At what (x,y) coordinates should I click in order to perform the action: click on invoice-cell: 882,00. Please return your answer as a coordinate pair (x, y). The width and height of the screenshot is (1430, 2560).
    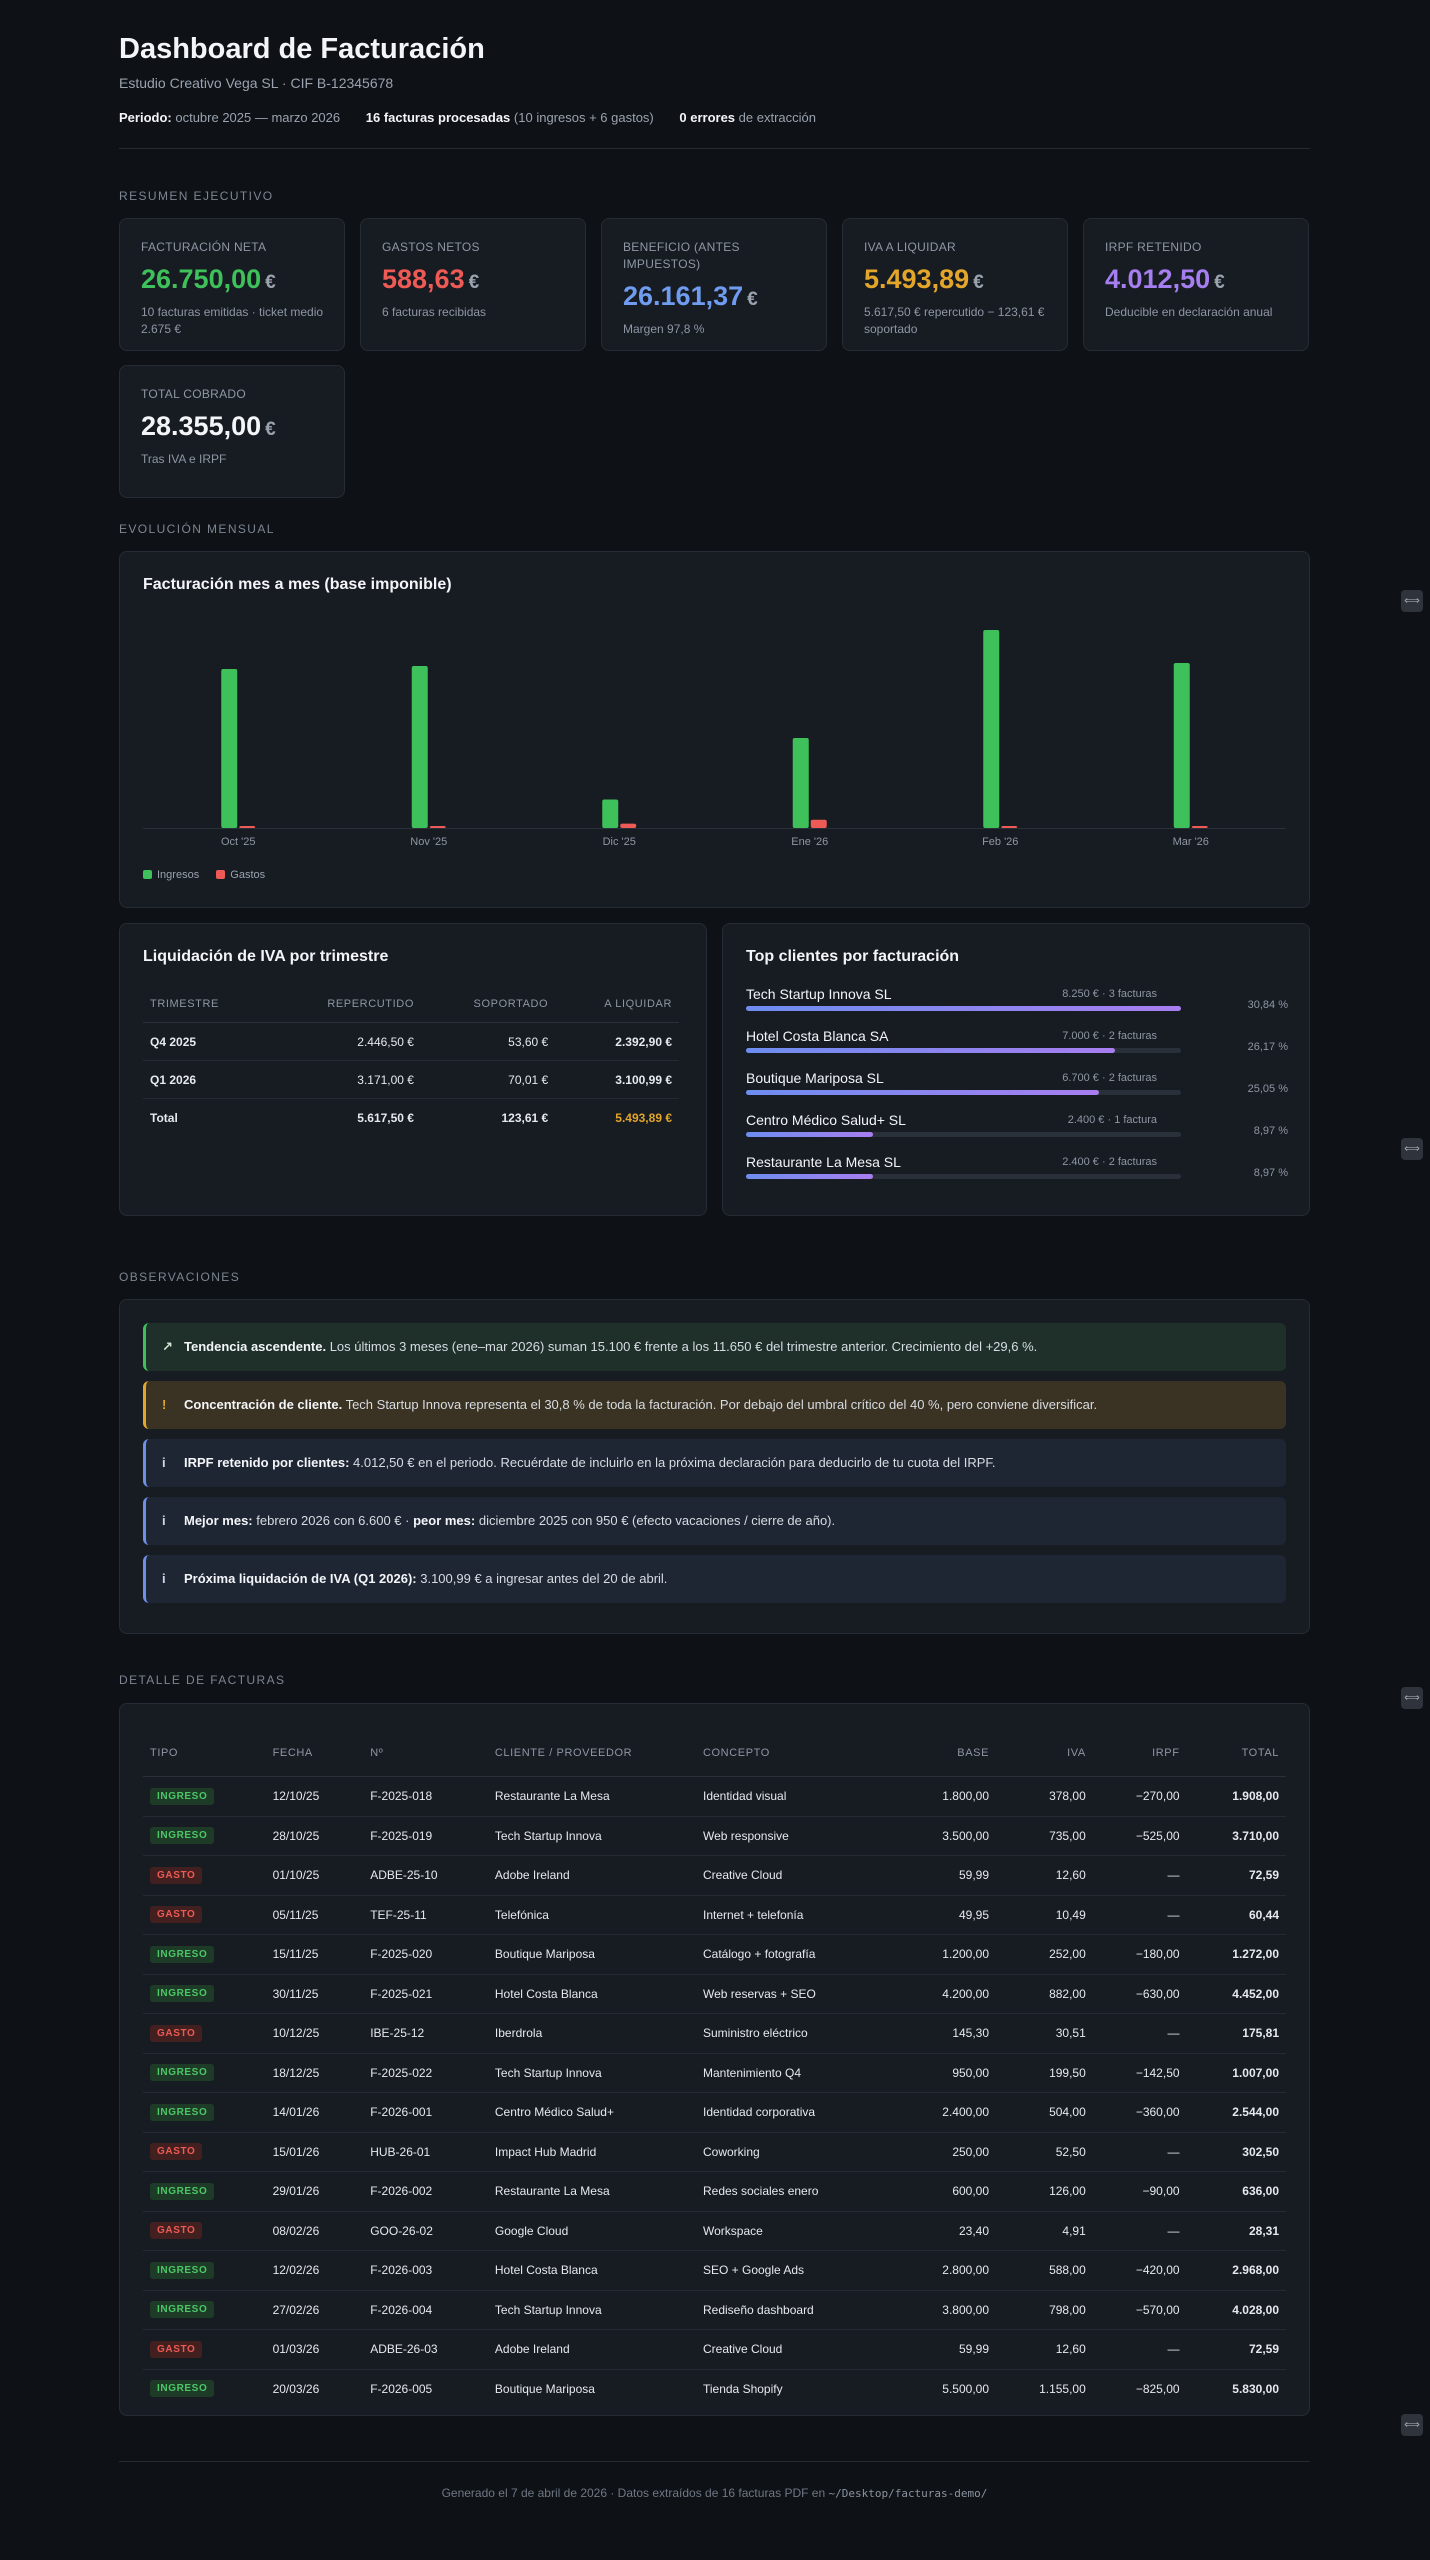
    Looking at the image, I should click on (1044, 1994).